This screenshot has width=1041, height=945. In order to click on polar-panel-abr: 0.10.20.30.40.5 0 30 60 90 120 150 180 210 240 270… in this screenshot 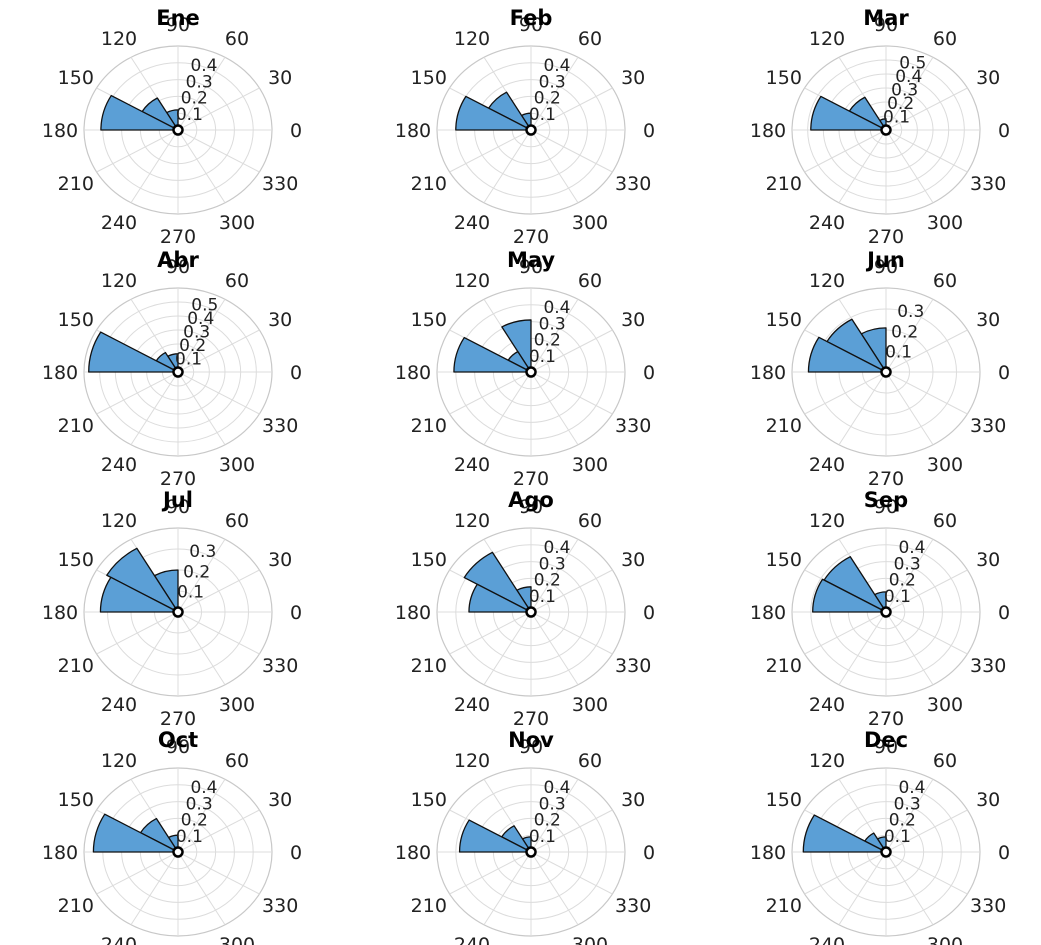, I will do `click(172, 369)`.